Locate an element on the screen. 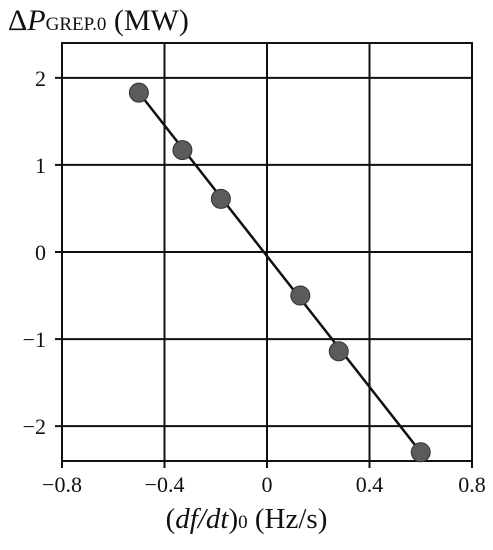  y-tick-label-2: 0 is located at coordinates (40, 252).